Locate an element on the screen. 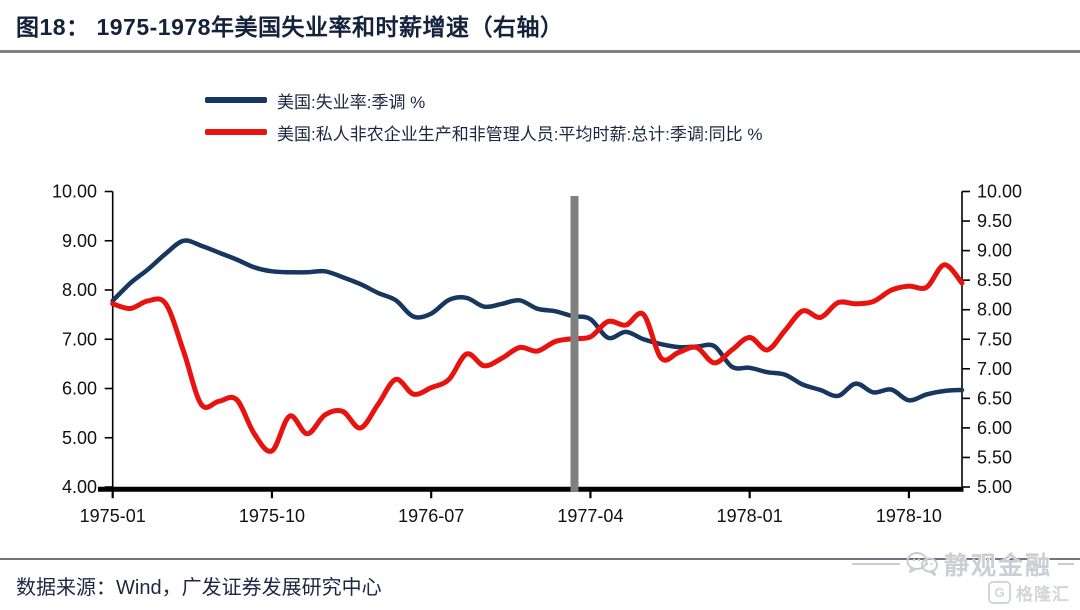 The width and height of the screenshot is (1080, 610). right-axis-tick-label: 7.00 is located at coordinates (994, 369).